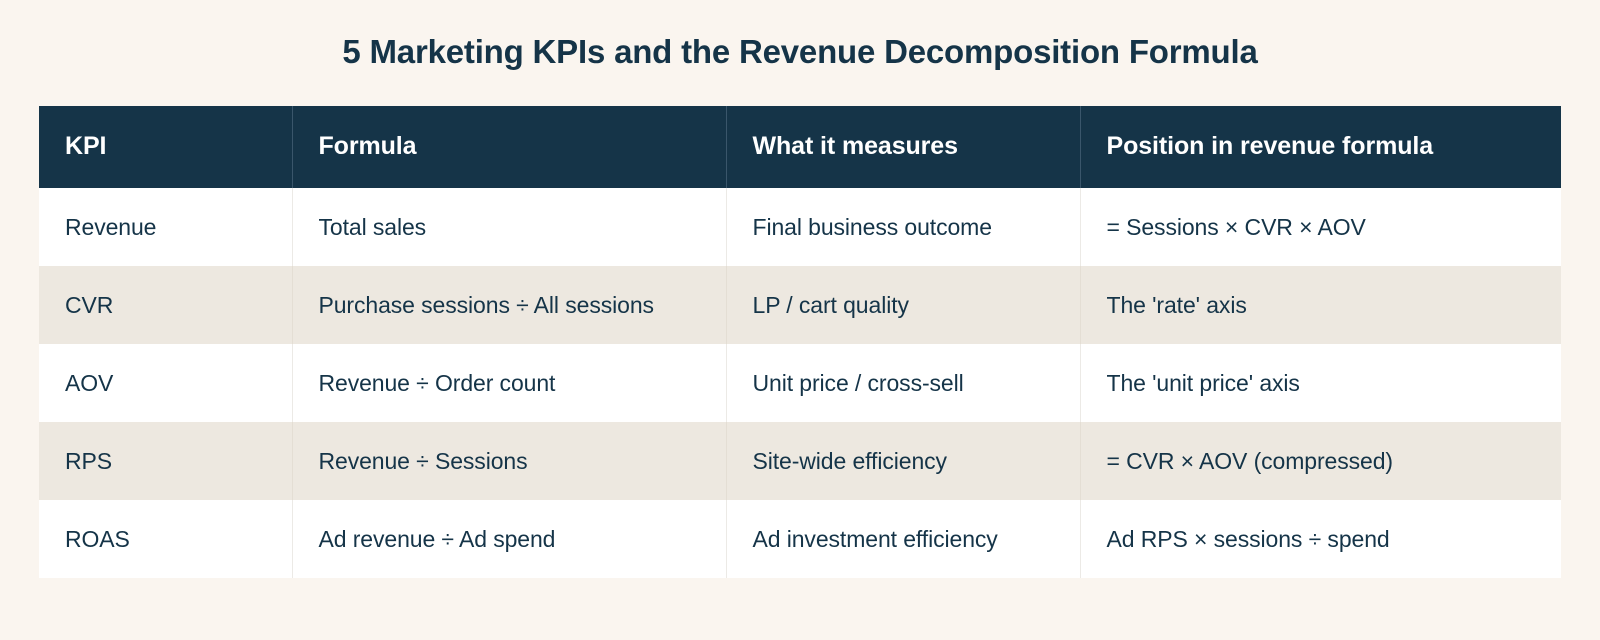 This screenshot has height=640, width=1600. I want to click on cell-kpi: CVR, so click(166, 305).